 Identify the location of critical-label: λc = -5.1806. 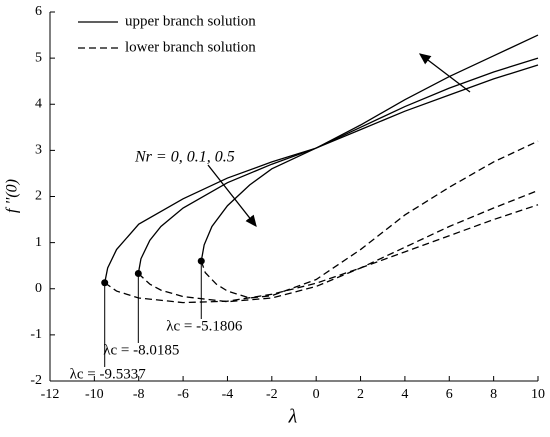
(204, 326).